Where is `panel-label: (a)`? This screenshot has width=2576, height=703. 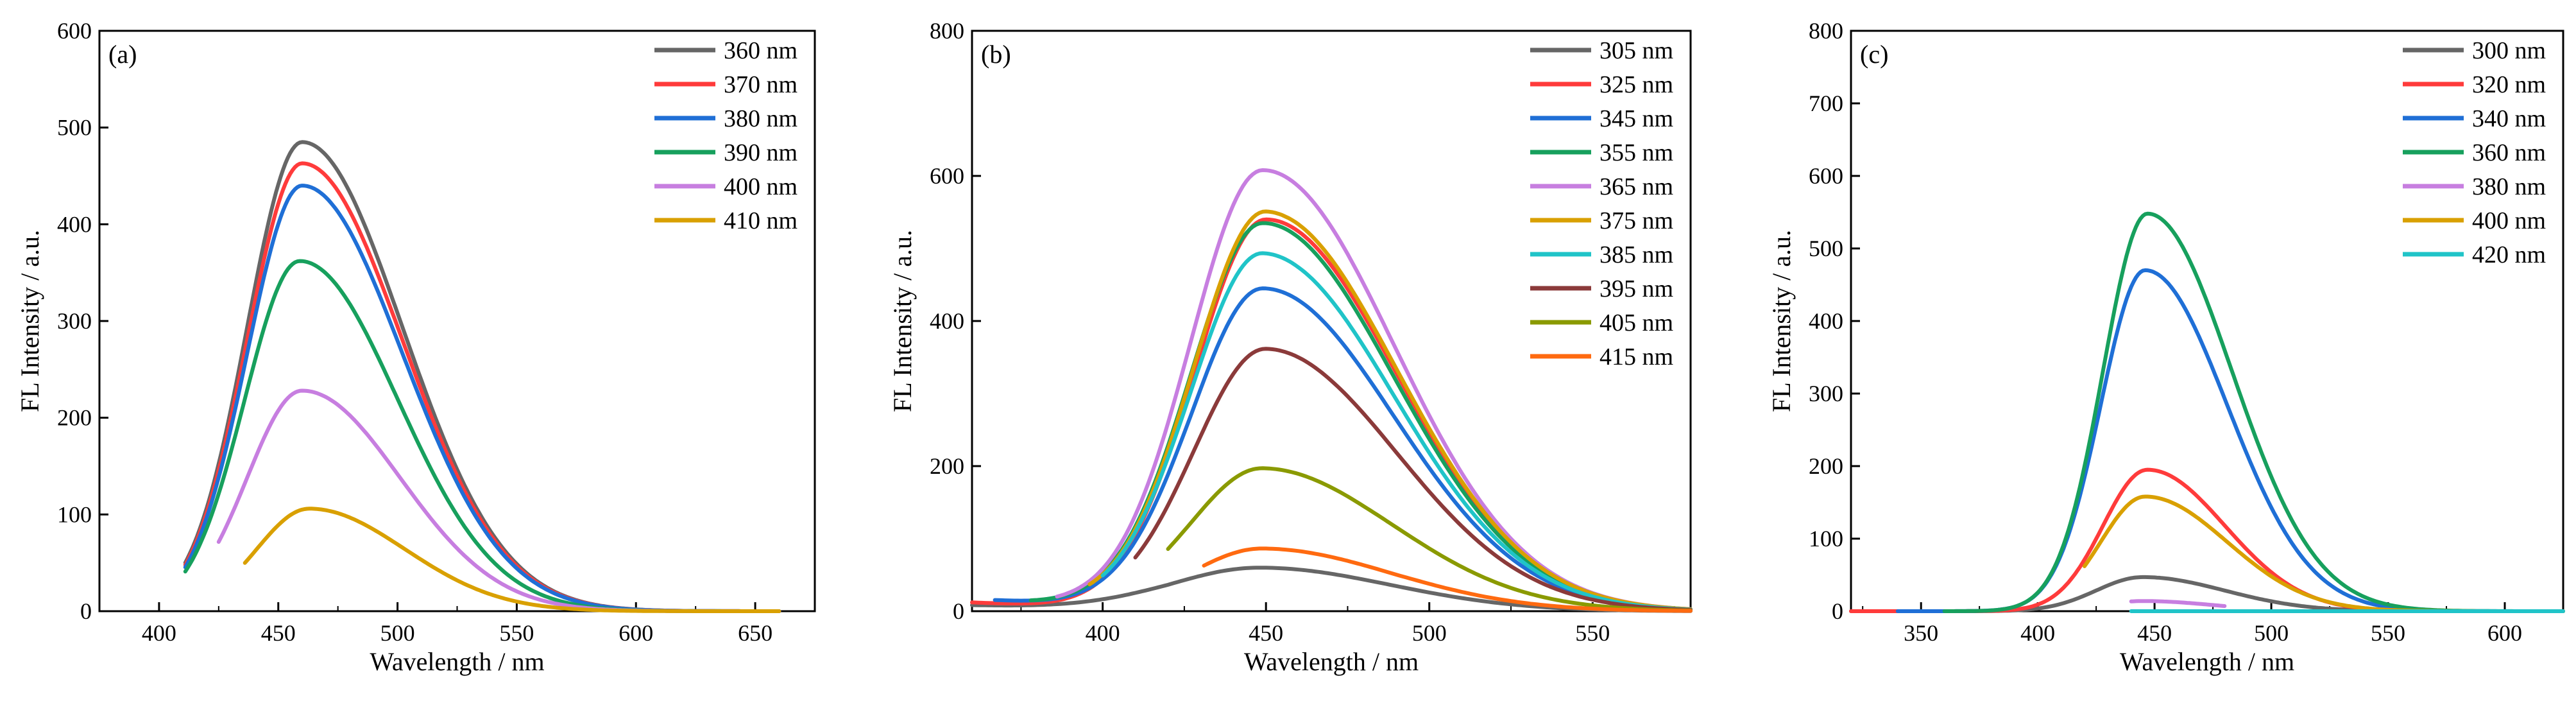
panel-label: (a) is located at coordinates (122, 55).